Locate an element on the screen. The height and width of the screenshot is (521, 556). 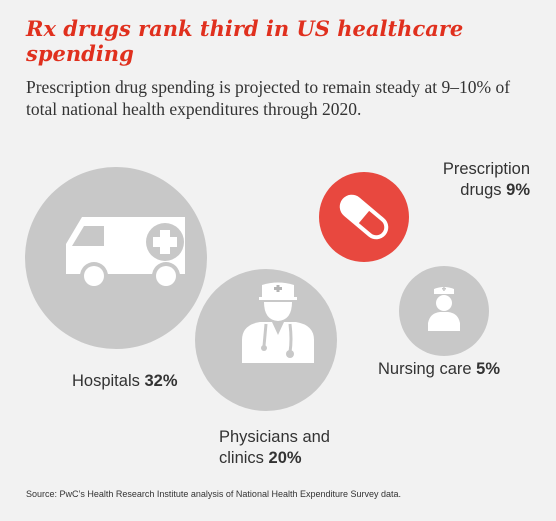
prescription-label: Prescription drugs 9% is located at coordinates (480, 180).